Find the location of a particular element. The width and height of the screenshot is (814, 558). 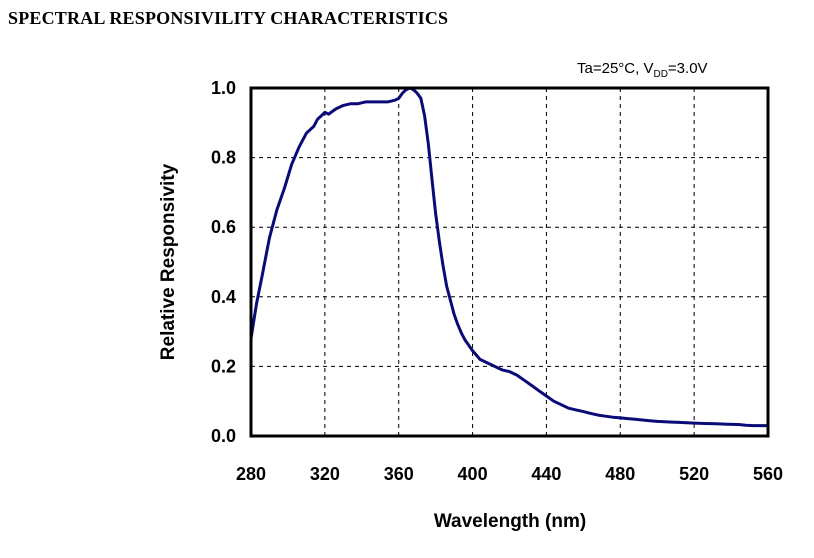

y-tick-label: 0.8 is located at coordinates (223, 158).